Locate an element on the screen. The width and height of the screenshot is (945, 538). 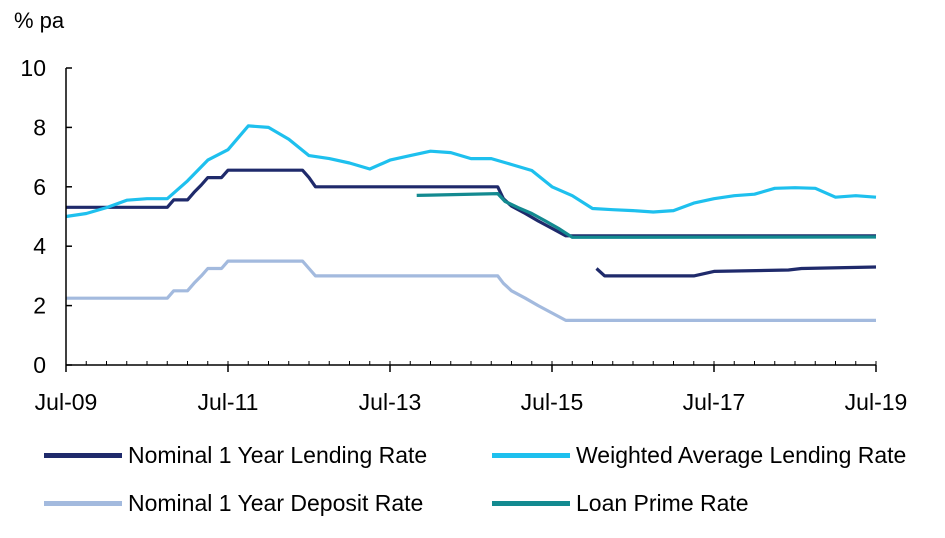
legend-item-nominal-lending: Nominal 1 Year Lending Rate is located at coordinates (235, 455).